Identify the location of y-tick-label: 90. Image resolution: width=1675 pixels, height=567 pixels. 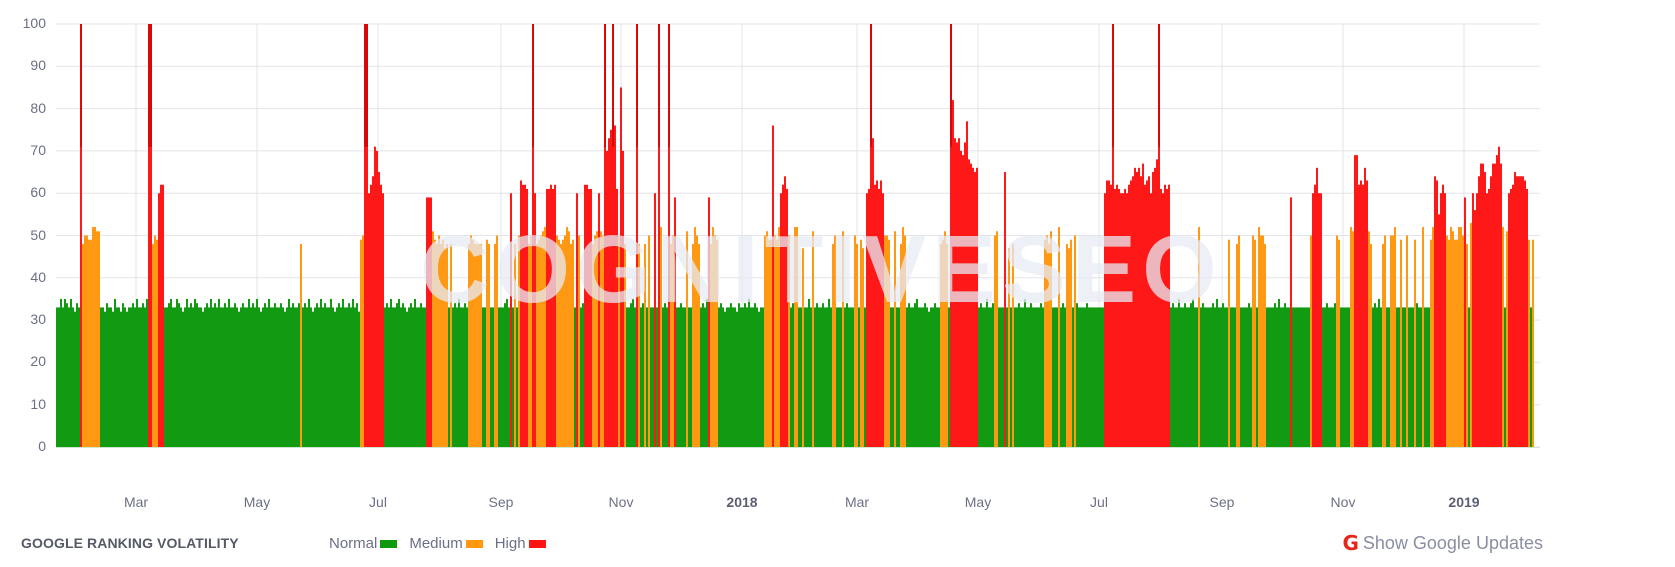
(38, 65).